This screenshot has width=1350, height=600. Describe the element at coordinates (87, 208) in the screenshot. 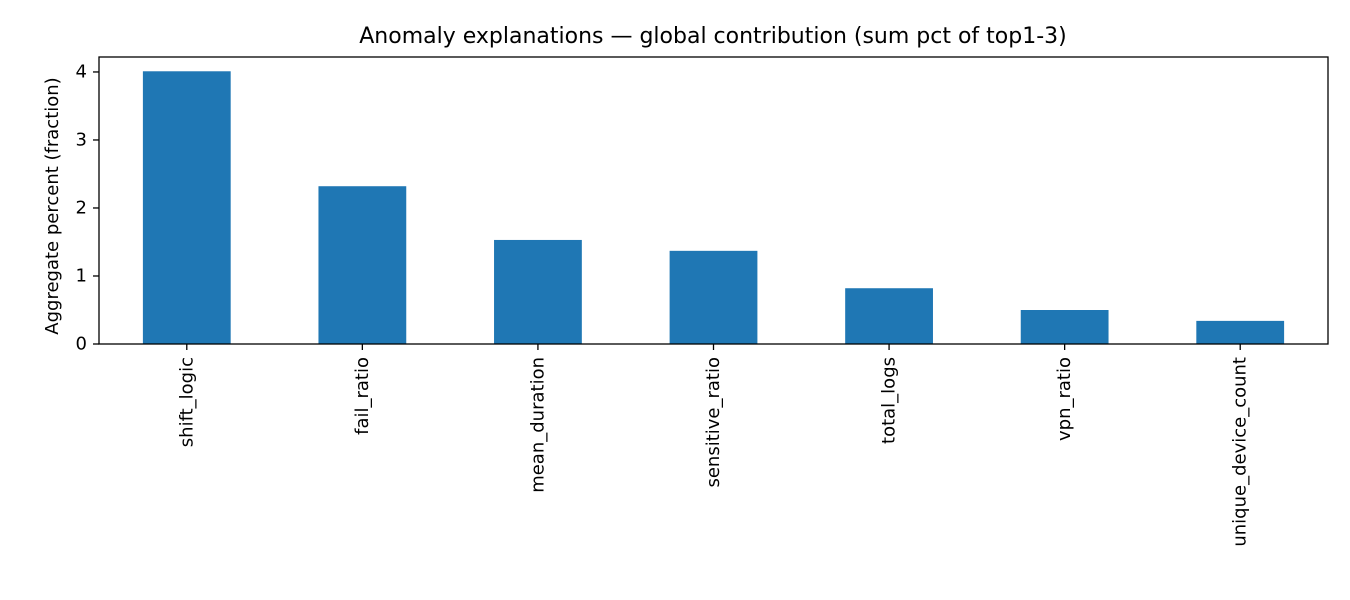

I see `y-ticks-group: 0 1 2 3 4` at that location.